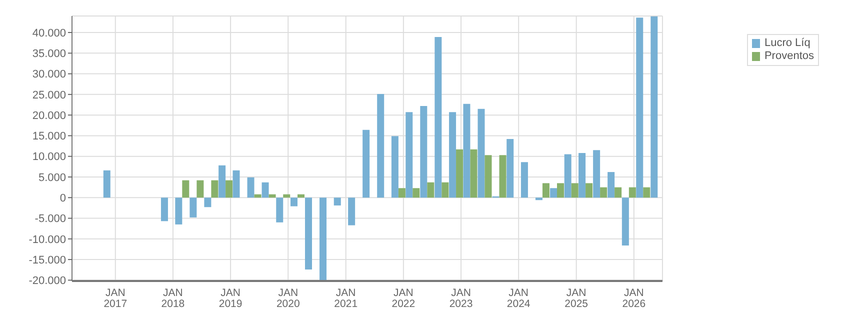 Image resolution: width=851 pixels, height=313 pixels. What do you see at coordinates (52, 178) in the screenshot?
I see `y-tick-label: 5.000` at bounding box center [52, 178].